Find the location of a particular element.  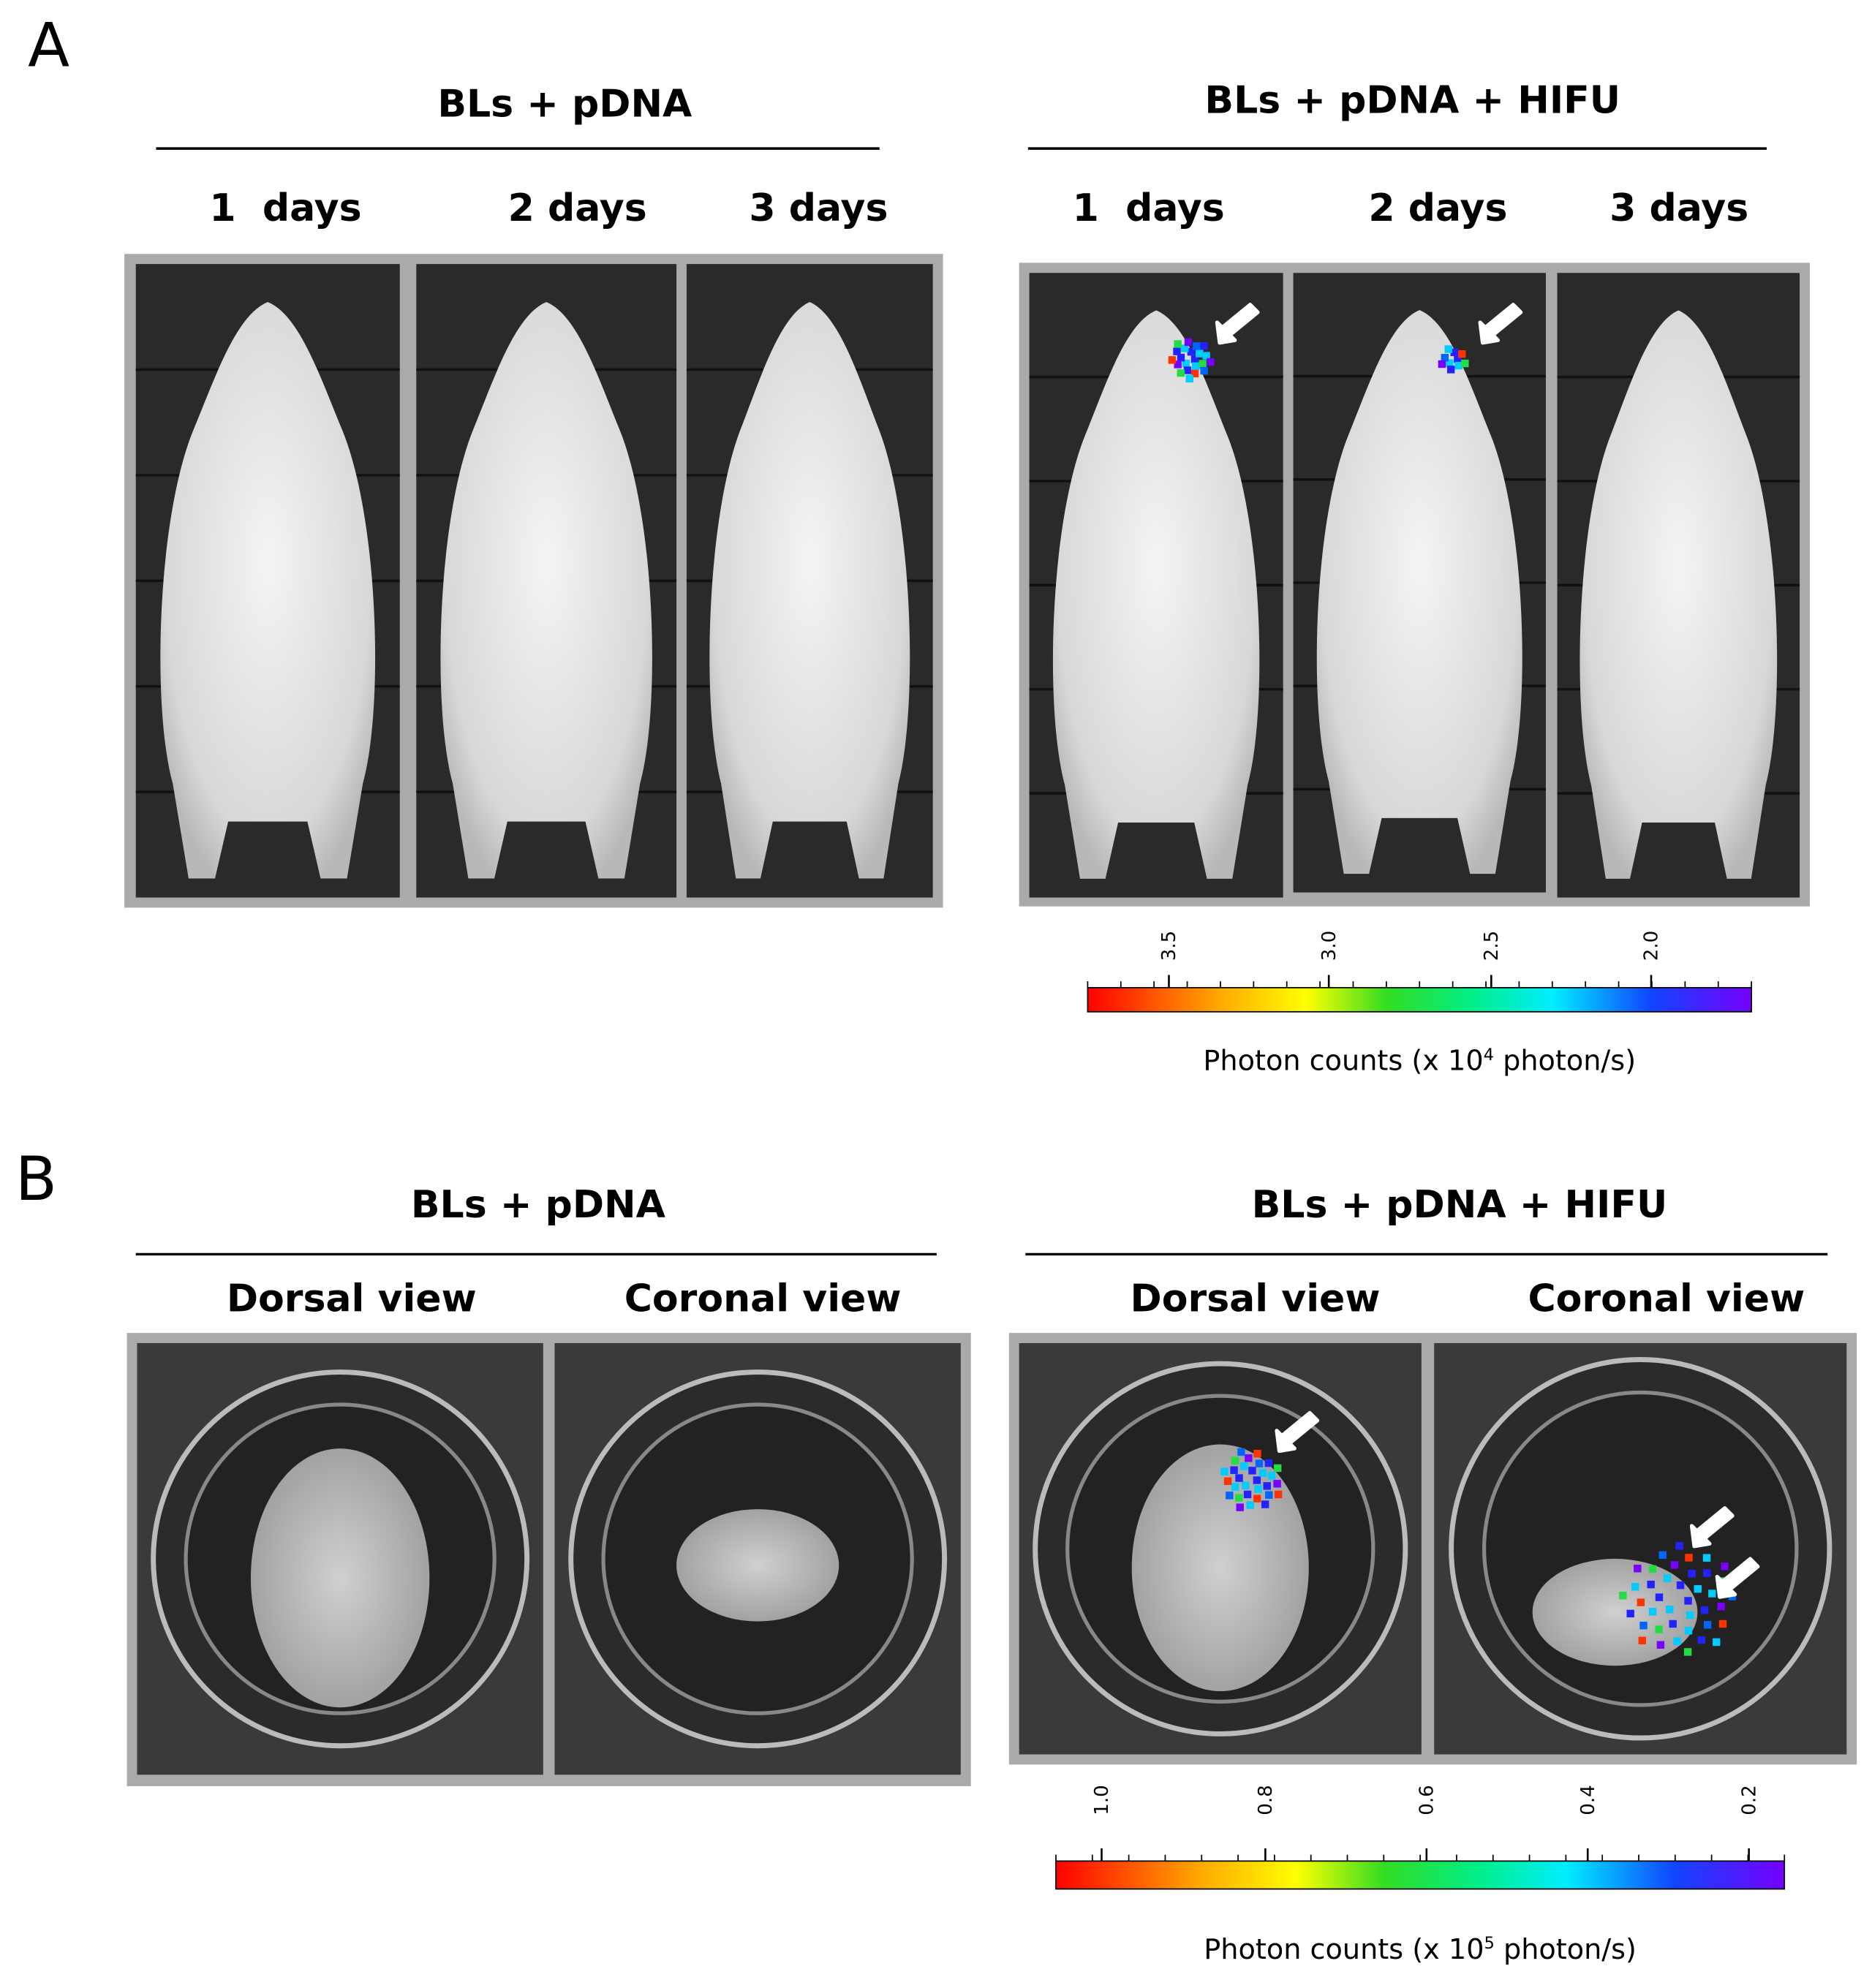

caption-text: Photon counts (x 10 is located at coordinates (1344, 1950).